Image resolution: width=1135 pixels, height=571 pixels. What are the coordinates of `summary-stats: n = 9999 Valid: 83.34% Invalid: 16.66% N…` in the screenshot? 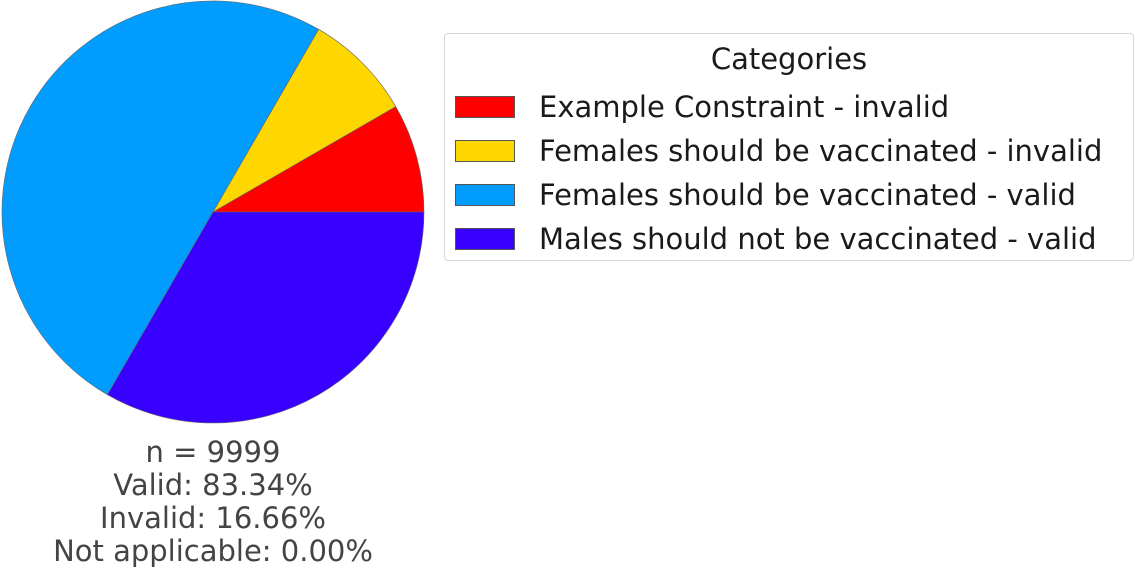 It's located at (213, 502).